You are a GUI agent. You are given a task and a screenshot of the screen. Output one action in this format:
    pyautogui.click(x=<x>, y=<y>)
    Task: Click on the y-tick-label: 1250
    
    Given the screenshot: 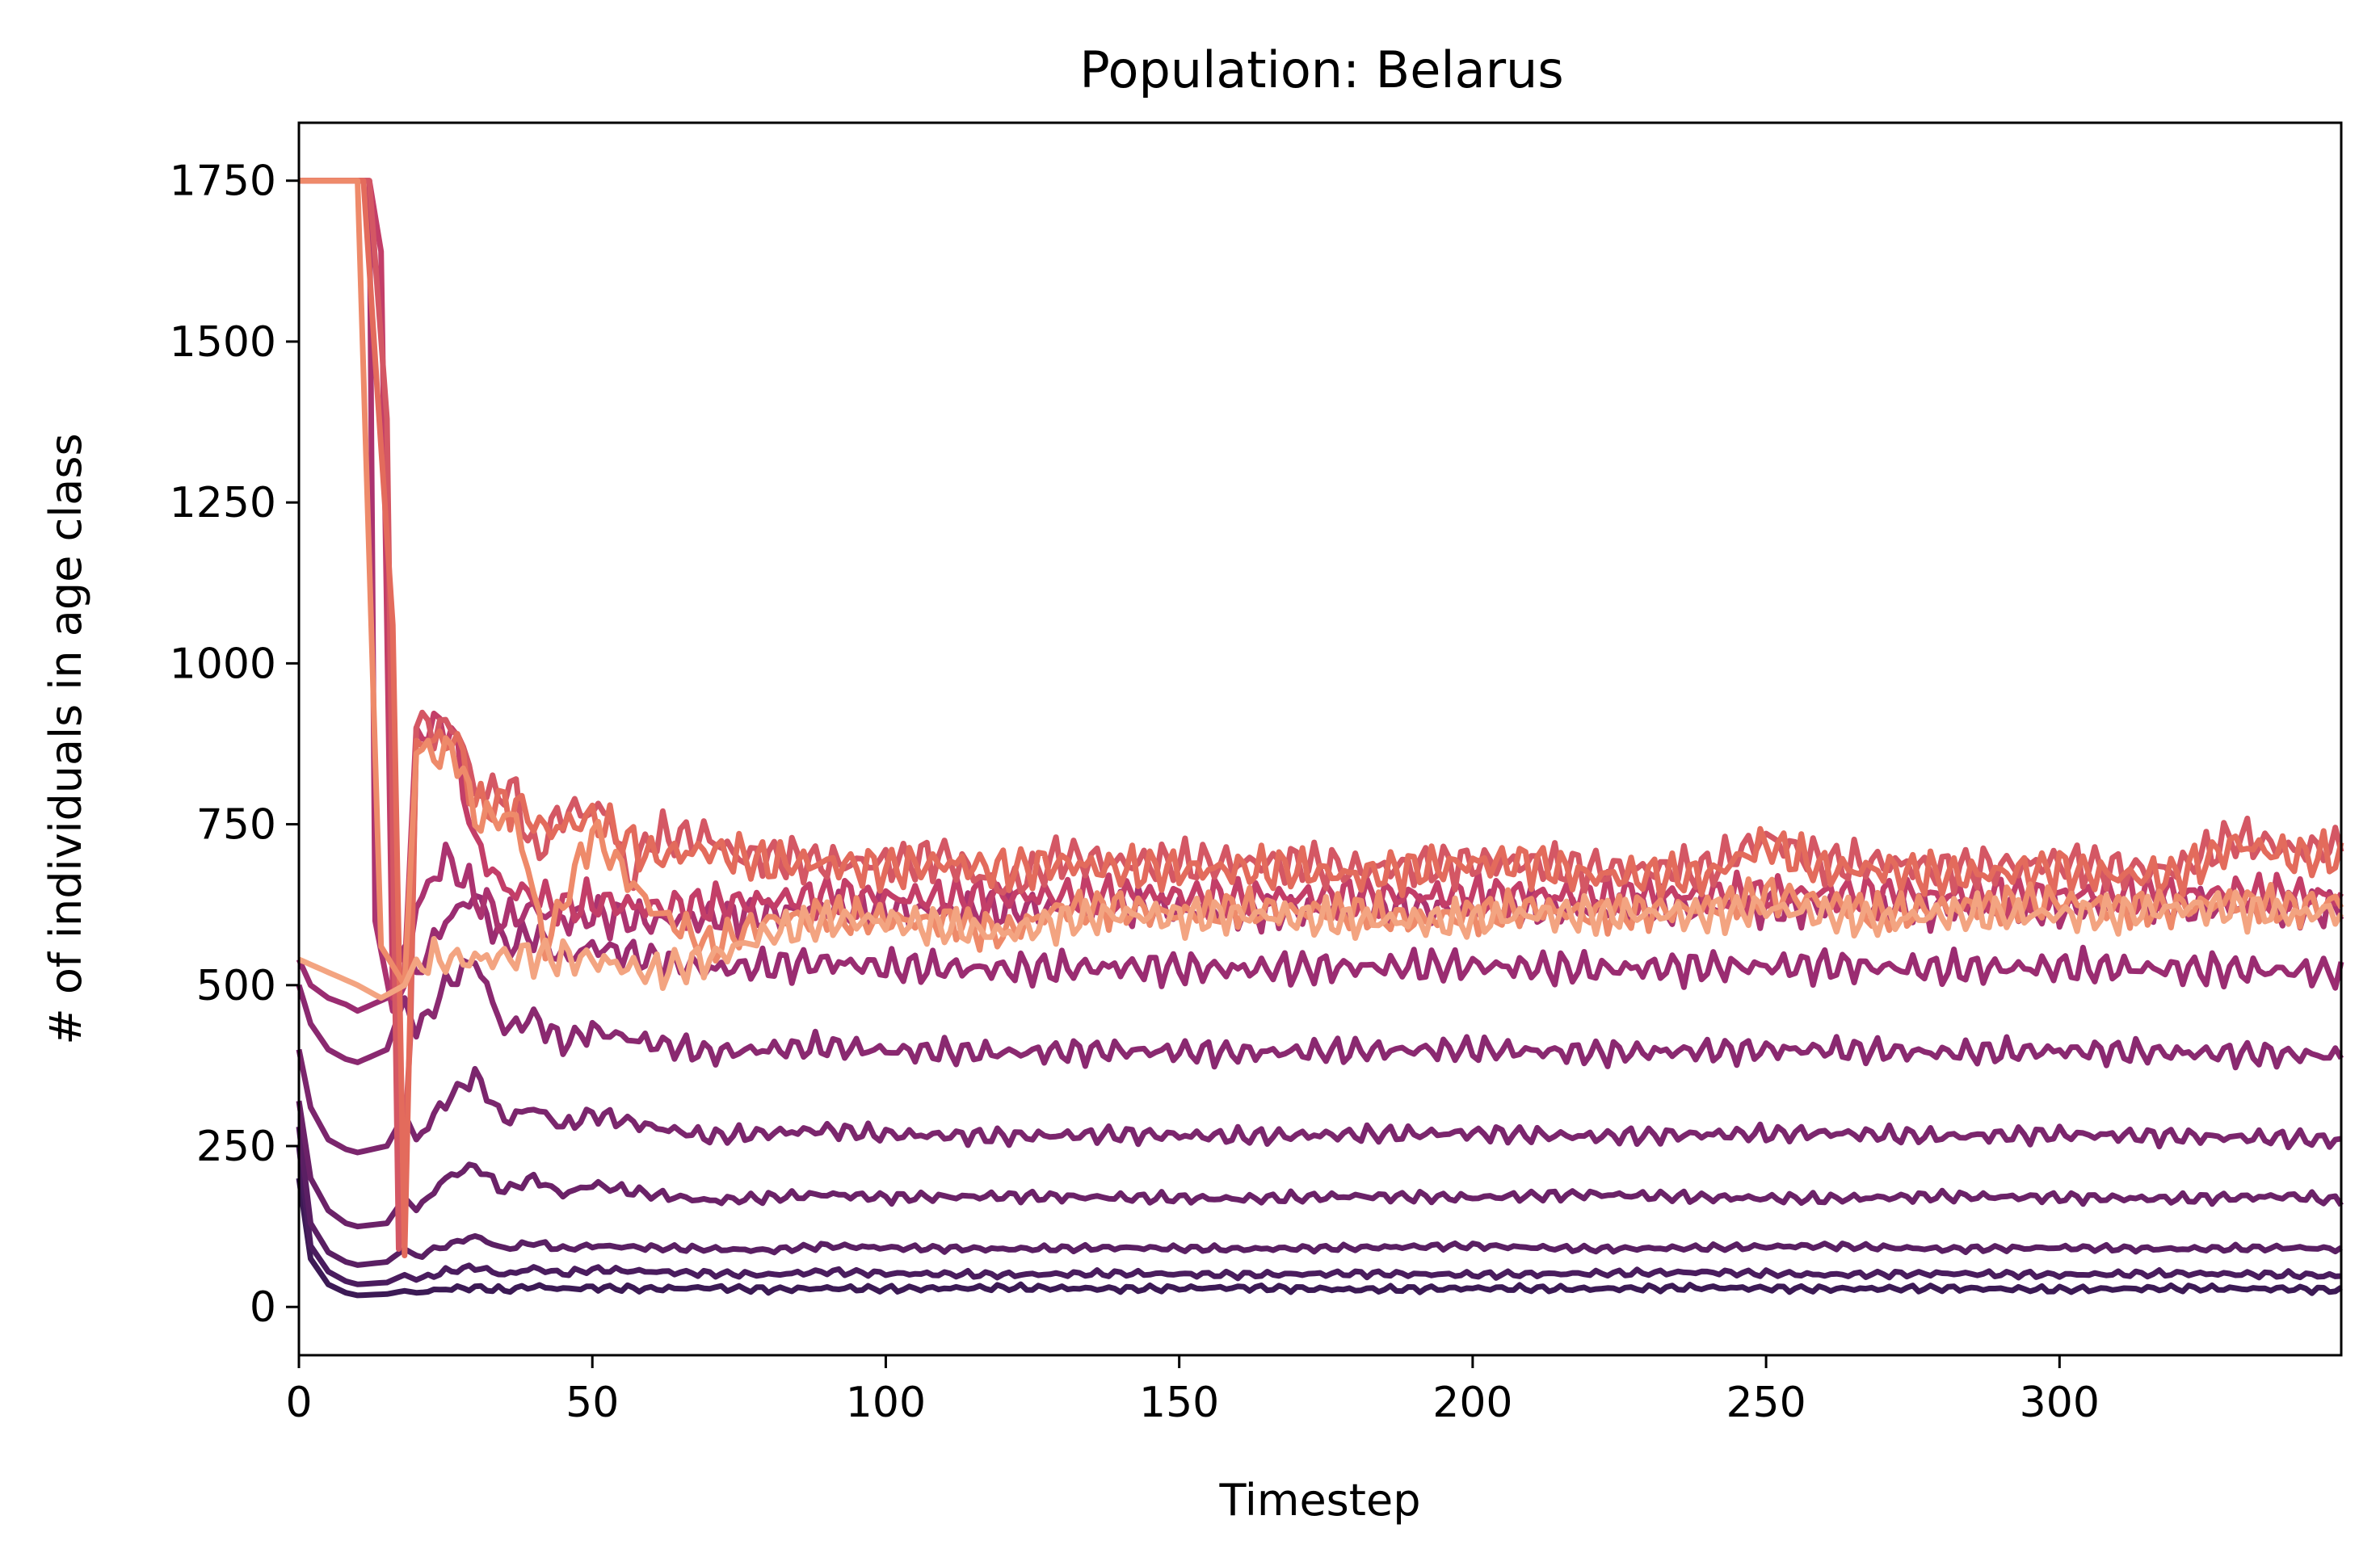 What is the action you would take?
    pyautogui.click(x=223, y=503)
    